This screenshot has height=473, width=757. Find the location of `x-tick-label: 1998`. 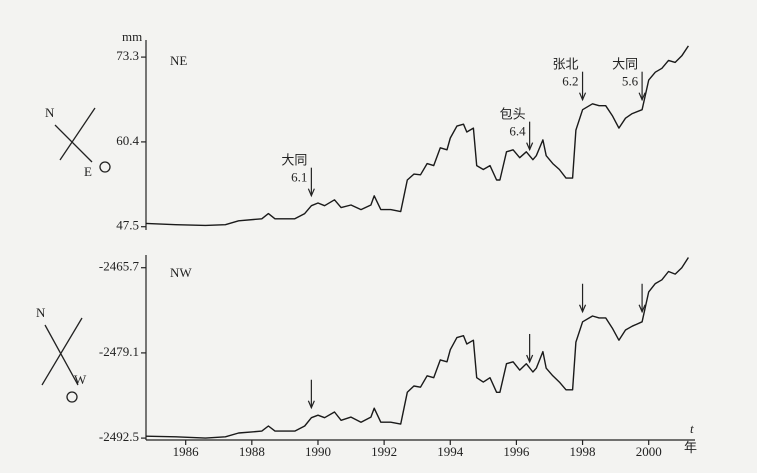

x-tick-label: 1998 is located at coordinates (583, 451).